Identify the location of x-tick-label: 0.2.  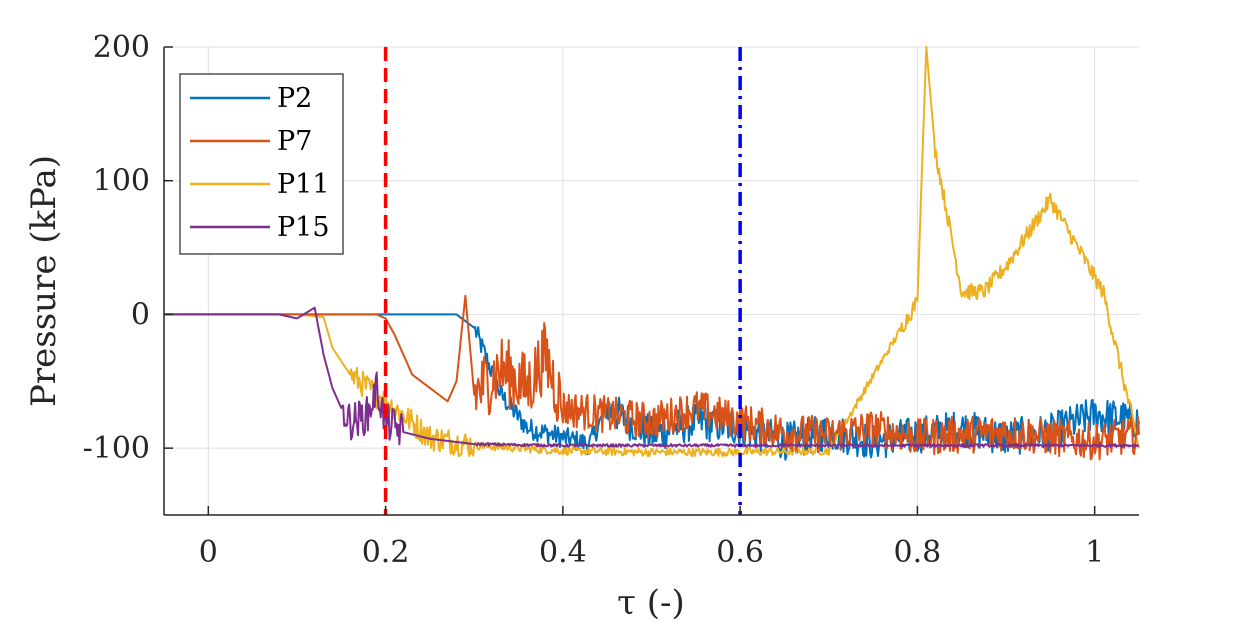
(386, 552).